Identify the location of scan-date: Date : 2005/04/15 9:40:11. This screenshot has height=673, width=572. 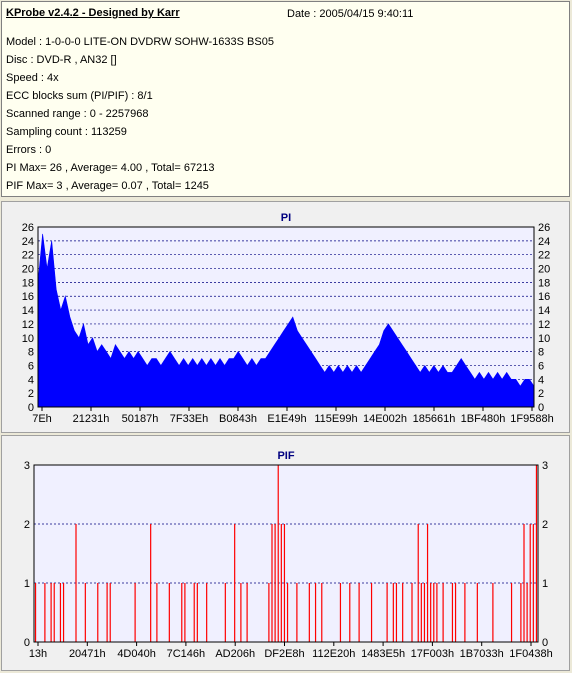
(350, 14).